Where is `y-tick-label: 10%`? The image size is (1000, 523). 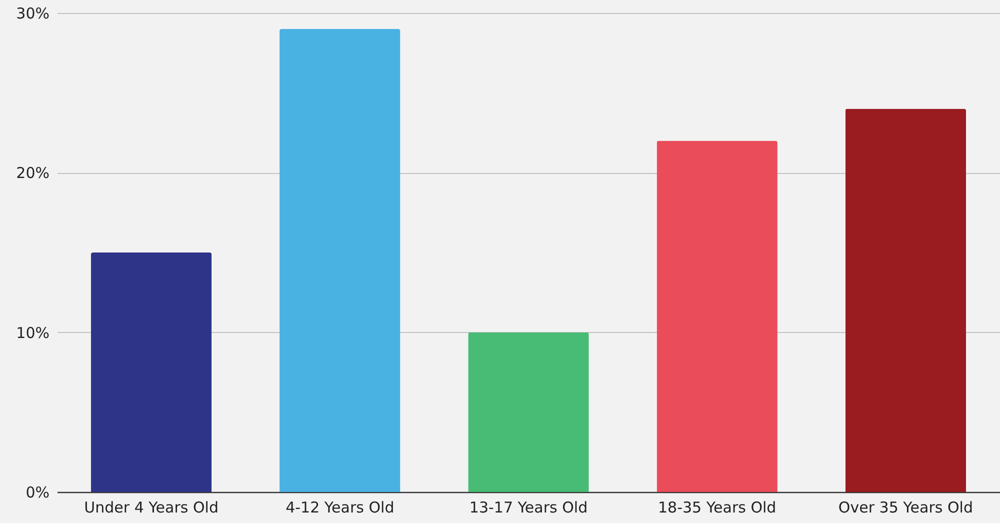 y-tick-label: 10% is located at coordinates (33, 333).